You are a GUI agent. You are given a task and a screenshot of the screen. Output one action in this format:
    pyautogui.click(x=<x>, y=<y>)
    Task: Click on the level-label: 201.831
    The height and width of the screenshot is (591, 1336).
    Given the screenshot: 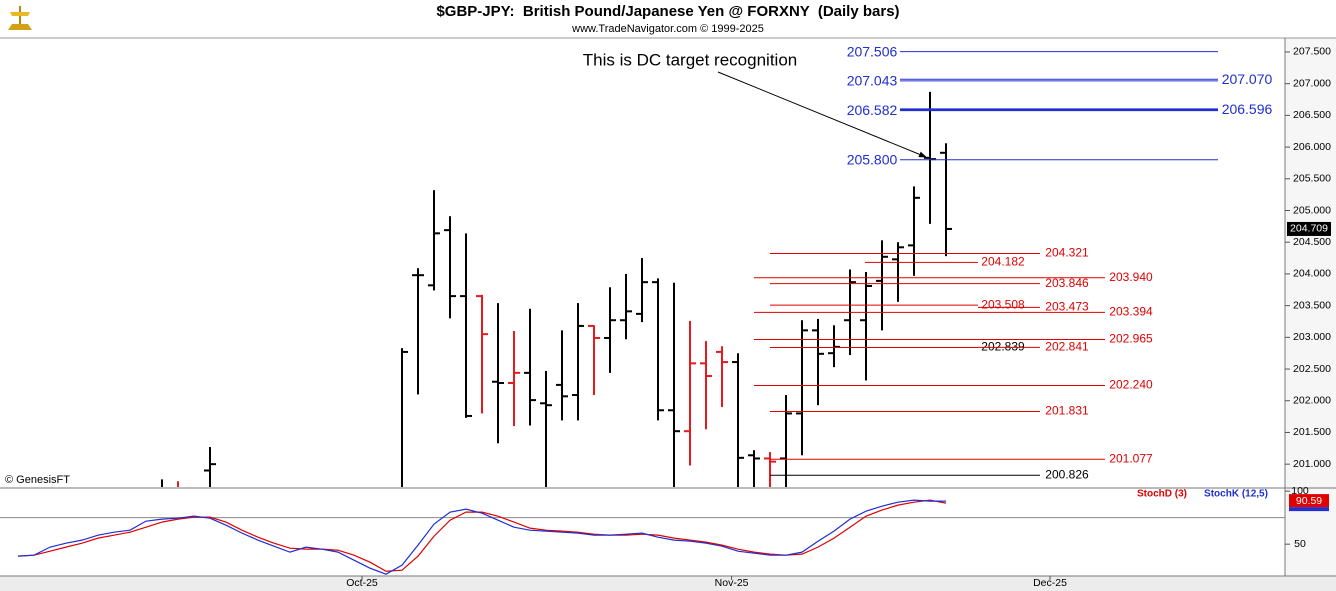 What is the action you would take?
    pyautogui.click(x=1067, y=411)
    